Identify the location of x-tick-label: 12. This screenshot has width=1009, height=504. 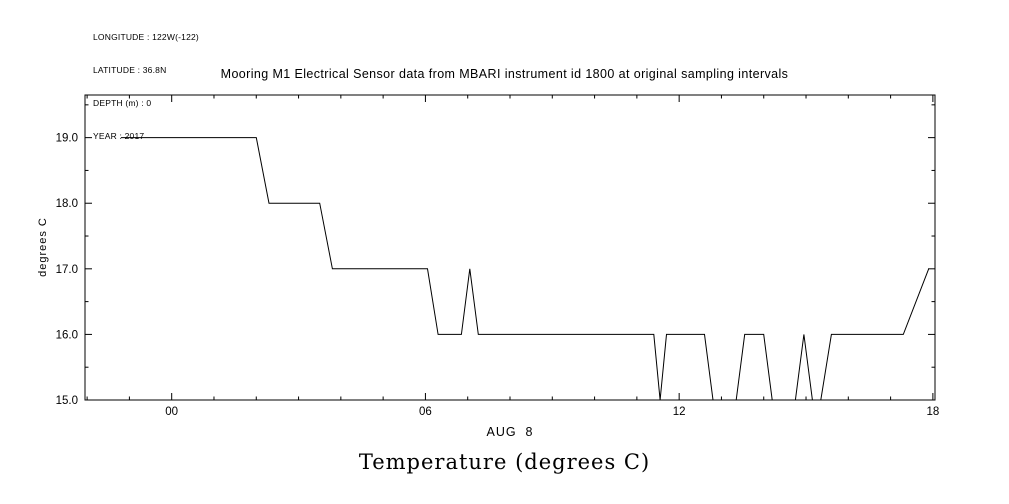
(679, 412).